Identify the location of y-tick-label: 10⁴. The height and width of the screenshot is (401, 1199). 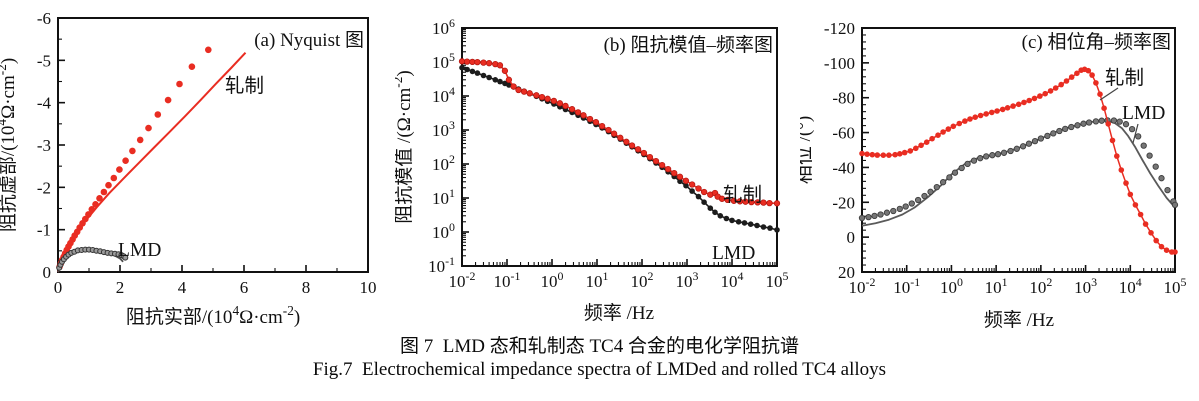
(443, 95).